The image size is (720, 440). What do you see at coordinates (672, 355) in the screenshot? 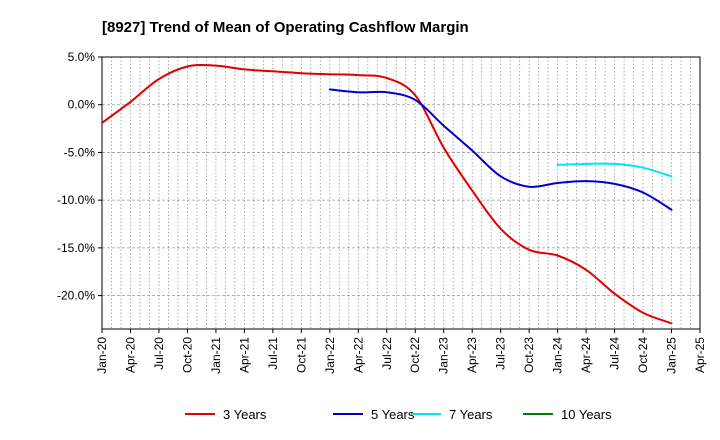
I see `x-tick-label: Jan-25` at bounding box center [672, 355].